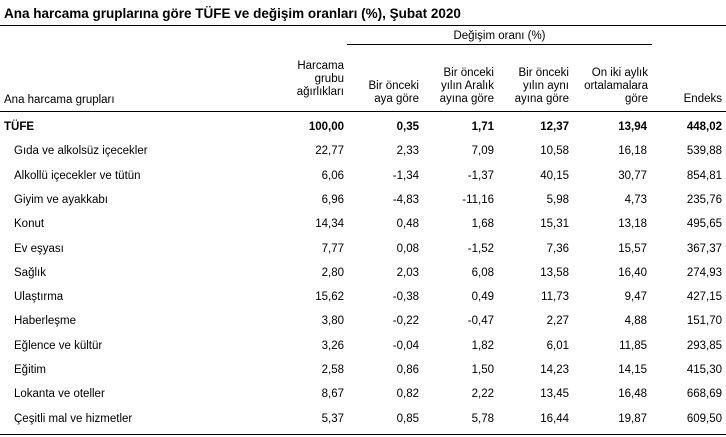  Describe the element at coordinates (632, 394) in the screenshot. I see `cell-avg12: 16,48` at that location.